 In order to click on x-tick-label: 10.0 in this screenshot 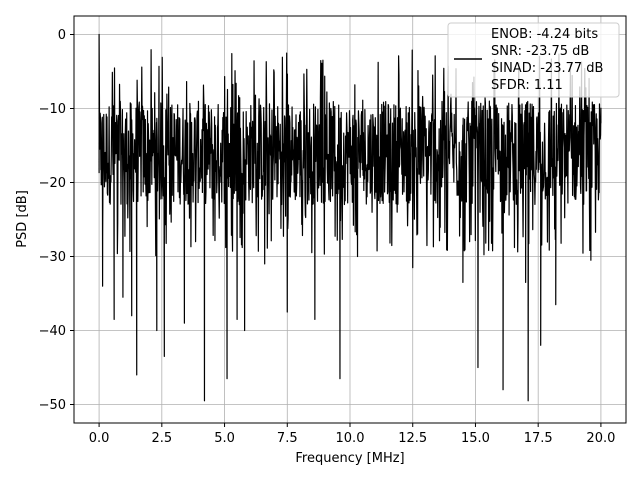, I will do `click(350, 438)`.